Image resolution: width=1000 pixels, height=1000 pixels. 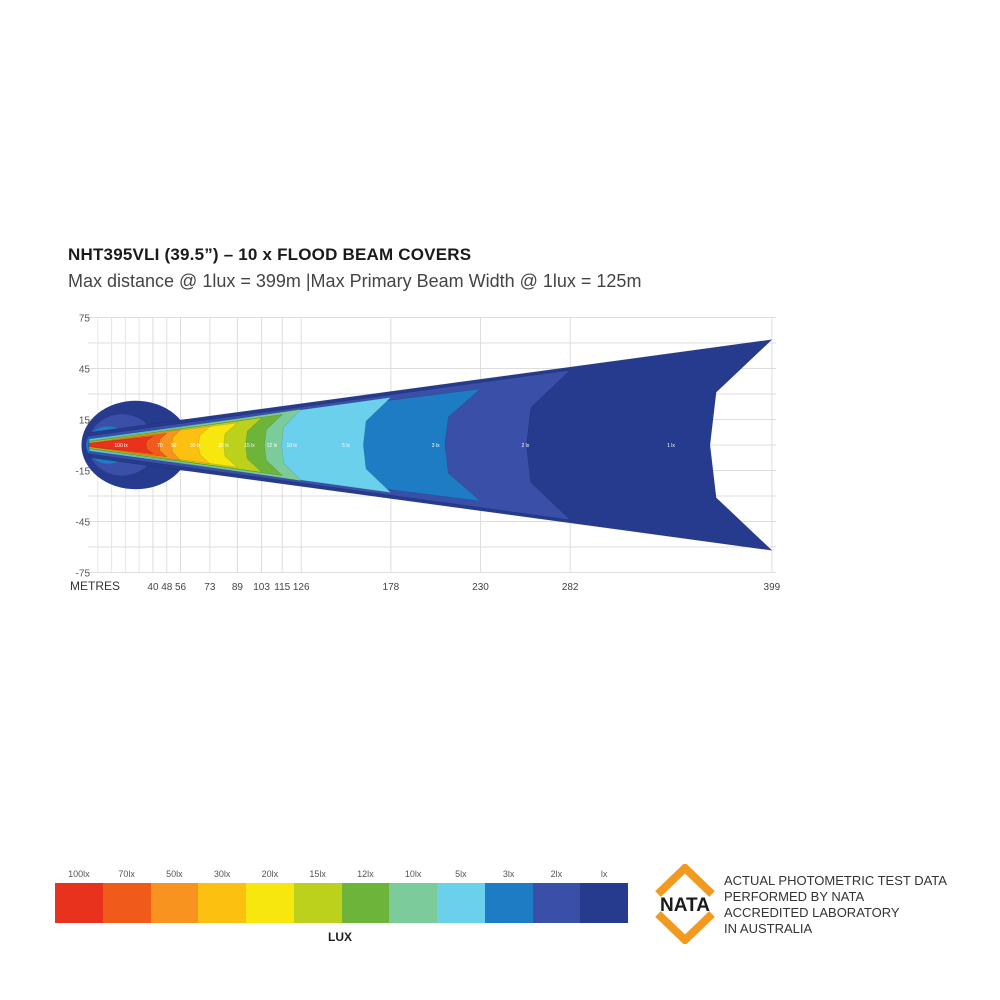 I want to click on y-tick-label: -45, so click(x=83, y=523).